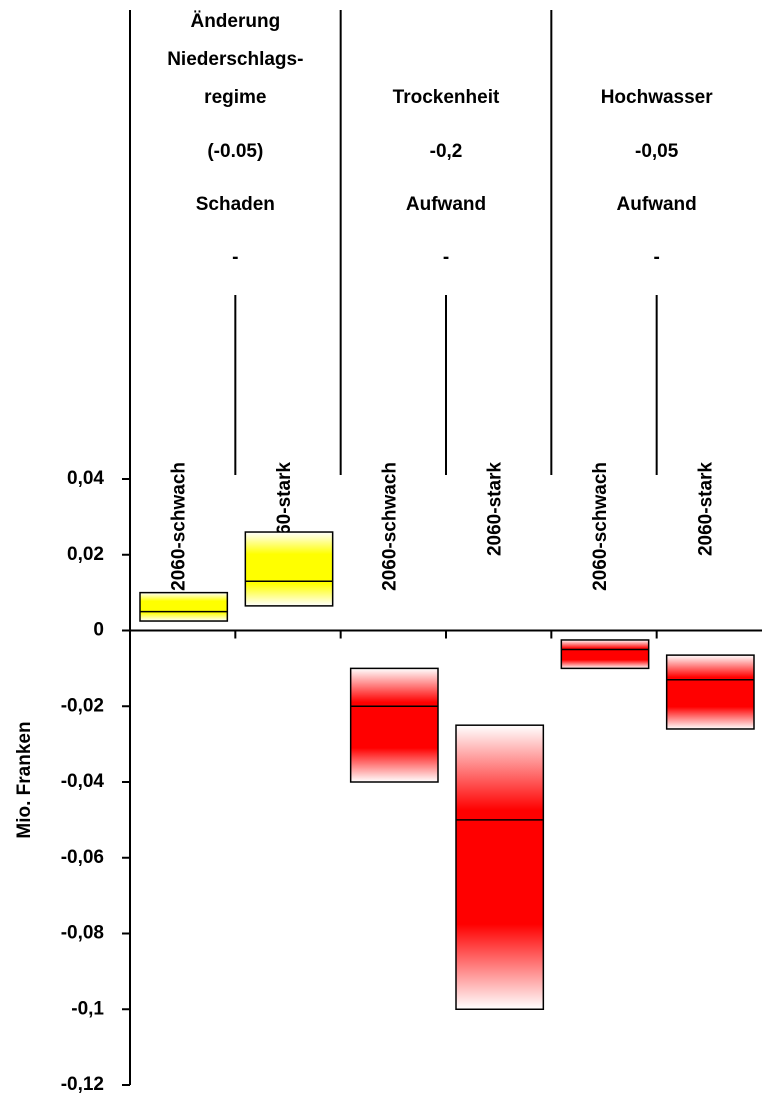 This screenshot has width=762, height=1102. What do you see at coordinates (235, 151) in the screenshot?
I see `group-factor: (-0.05)` at bounding box center [235, 151].